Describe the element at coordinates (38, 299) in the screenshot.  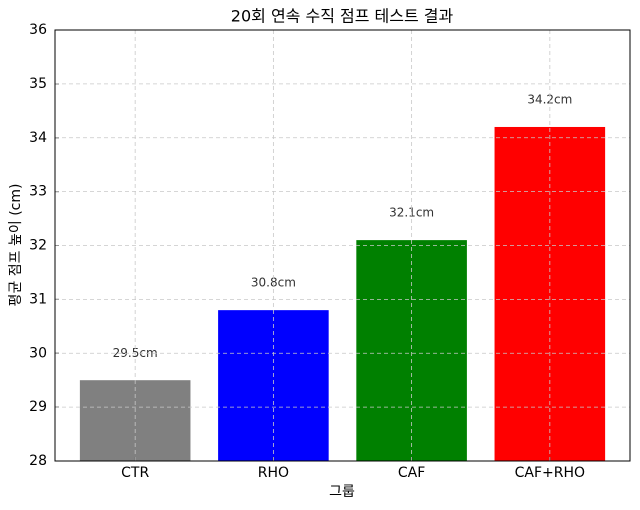
I see `y-tick-label: 31` at that location.